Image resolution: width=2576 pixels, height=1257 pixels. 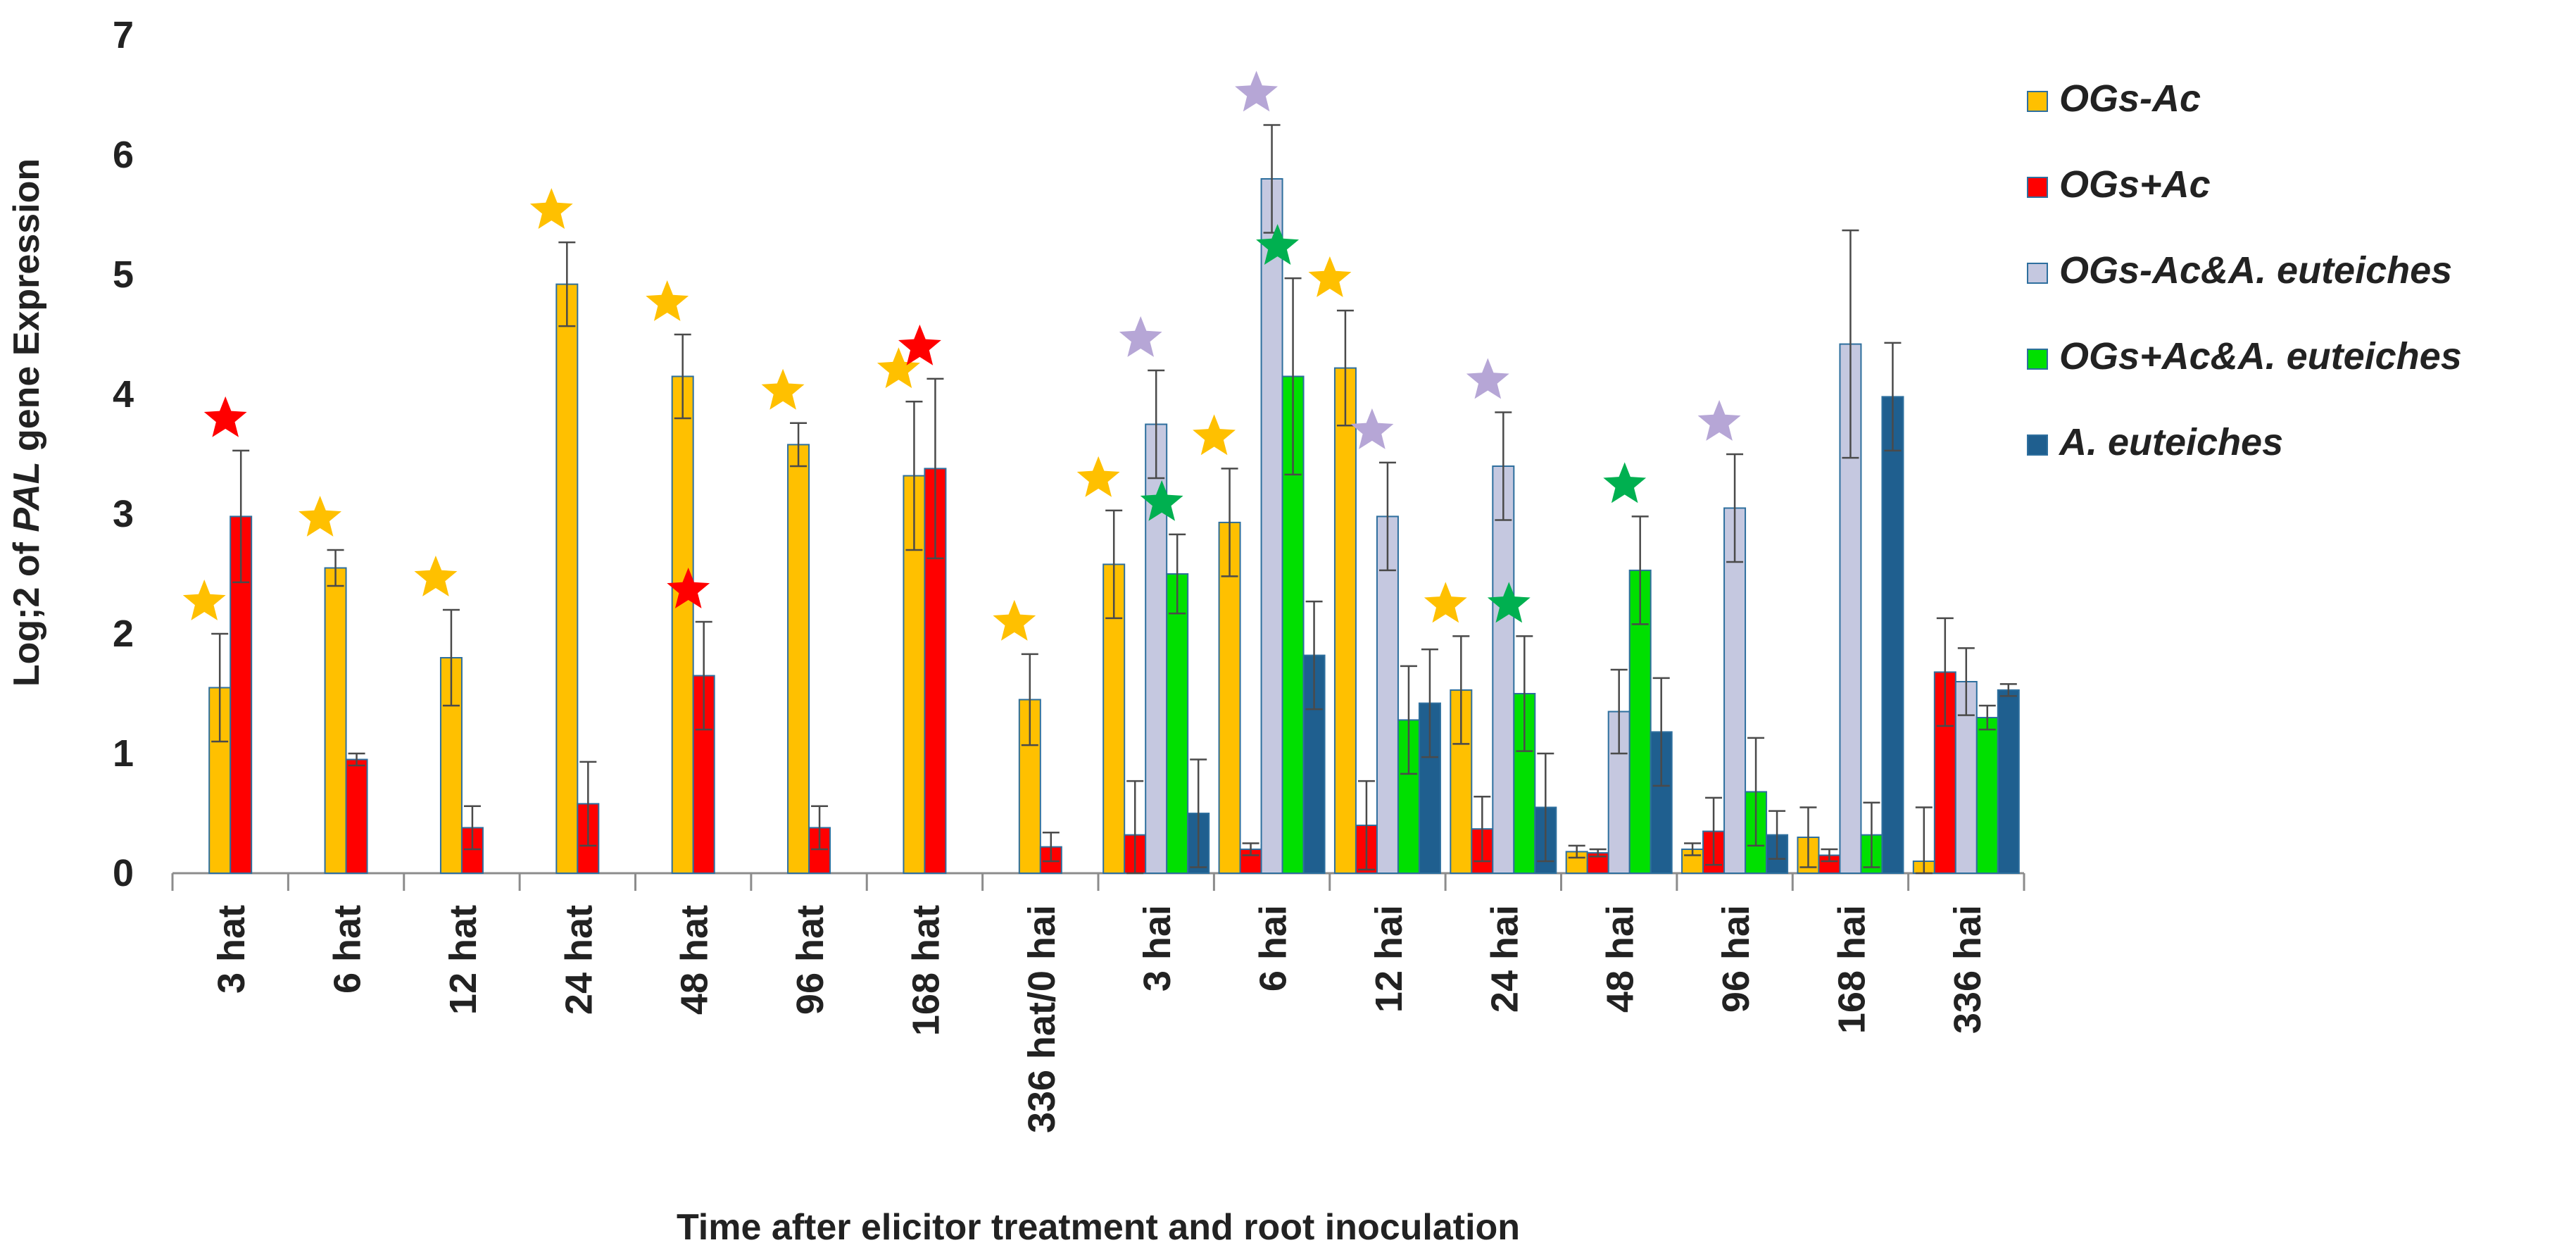 What do you see at coordinates (588, 804) in the screenshot?
I see `error-bar-ogs-ac-24-hat` at bounding box center [588, 804].